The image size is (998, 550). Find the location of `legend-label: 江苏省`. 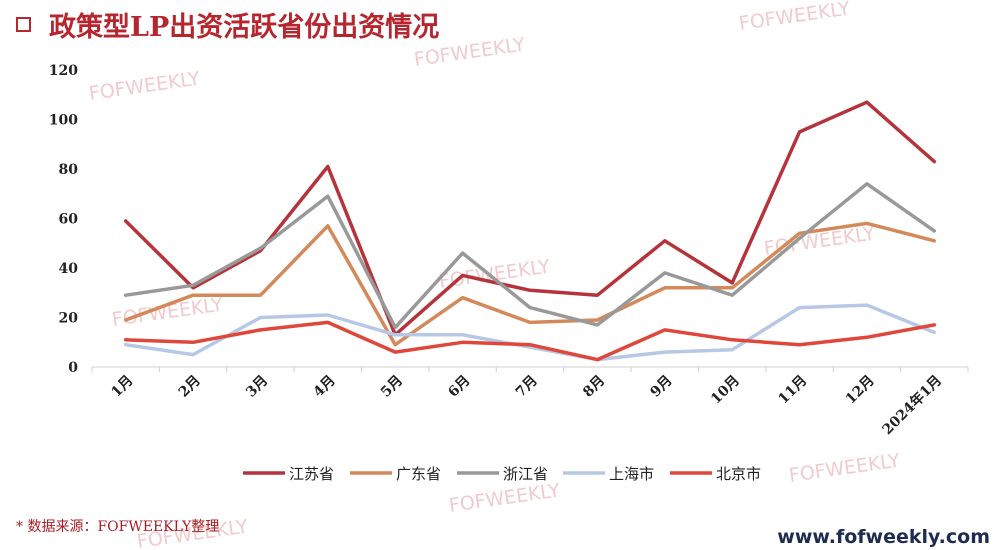

legend-label: 江苏省 is located at coordinates (311, 474).